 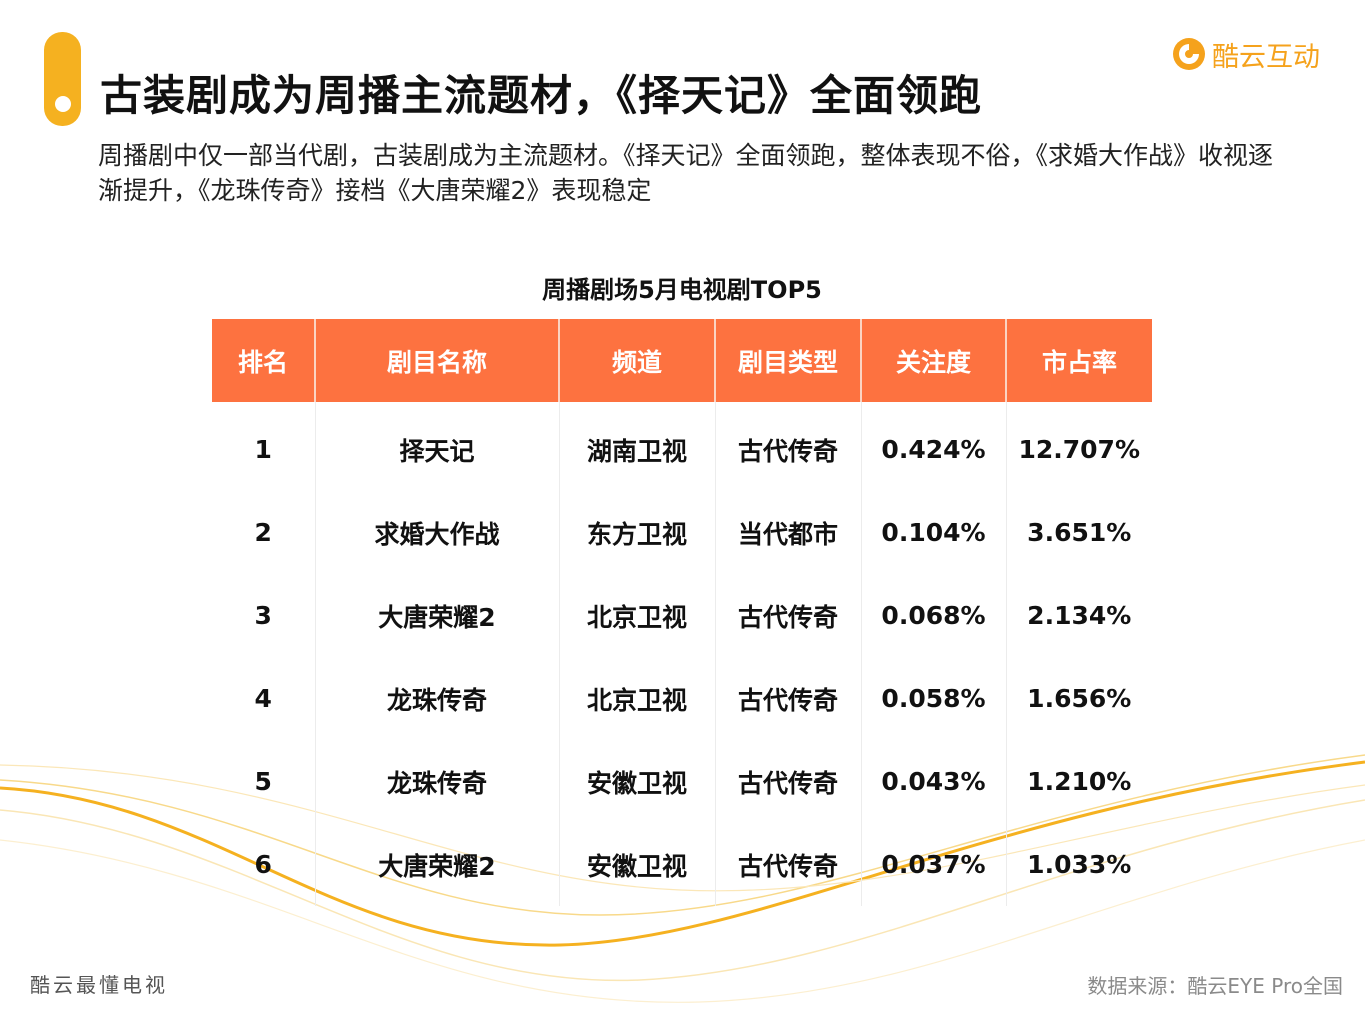 I want to click on table-row: 1 择天记 湖南卫视 古代传奇 0.424% 12.707%, so click(x=682, y=446).